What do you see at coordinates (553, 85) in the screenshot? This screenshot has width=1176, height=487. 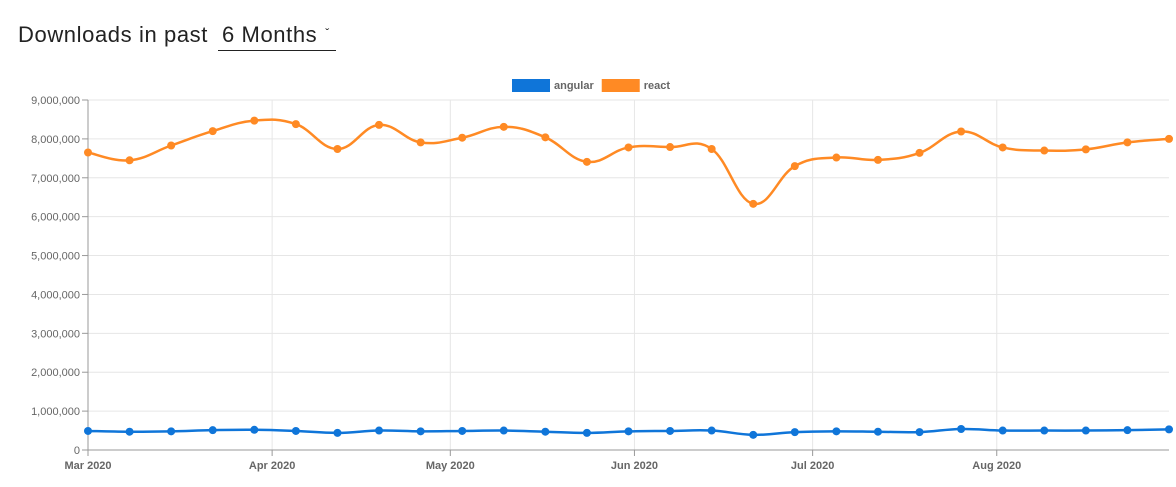 I see `legend-item-angular: angular` at bounding box center [553, 85].